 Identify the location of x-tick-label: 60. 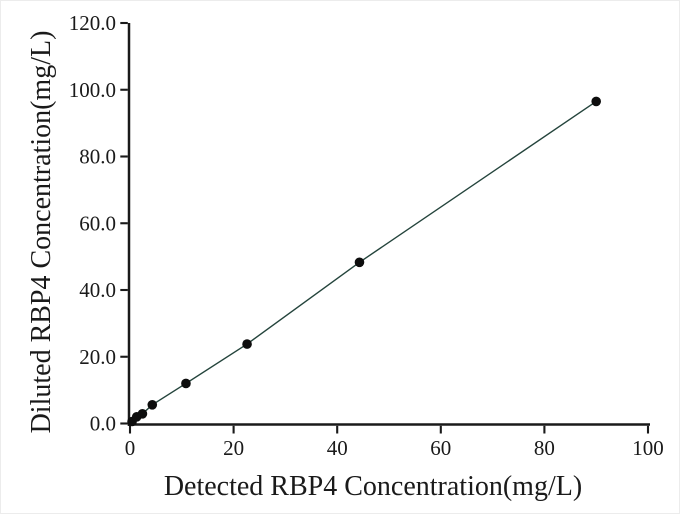
(440, 448).